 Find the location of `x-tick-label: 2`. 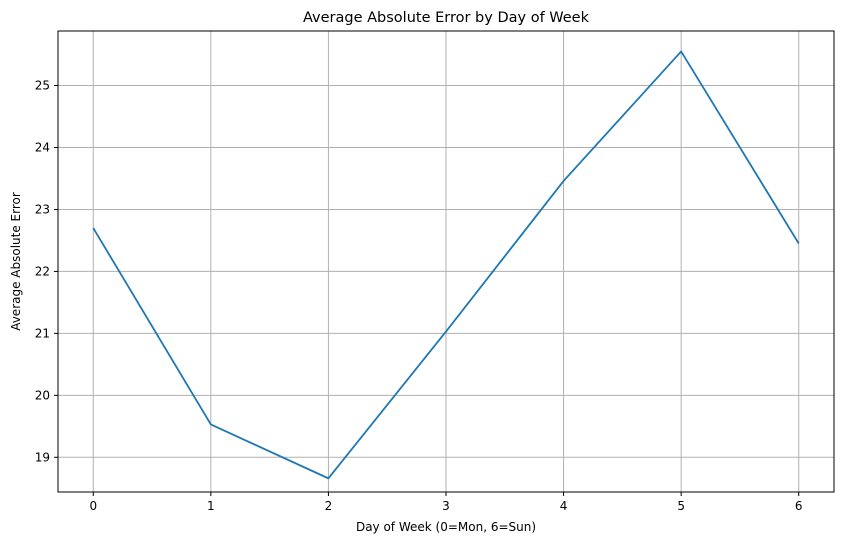

x-tick-label: 2 is located at coordinates (329, 506).